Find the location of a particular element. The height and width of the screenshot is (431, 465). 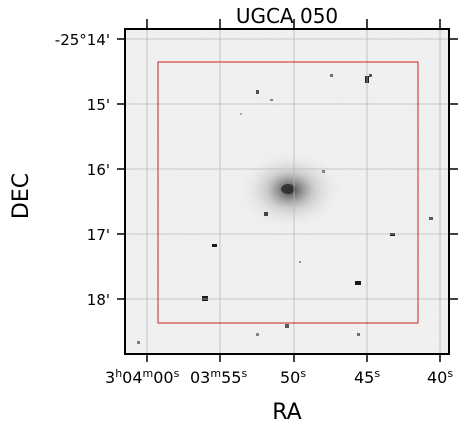

x-tick-labels: 3h04m00s 03m55s 50s 45s 40s is located at coordinates (279, 377).